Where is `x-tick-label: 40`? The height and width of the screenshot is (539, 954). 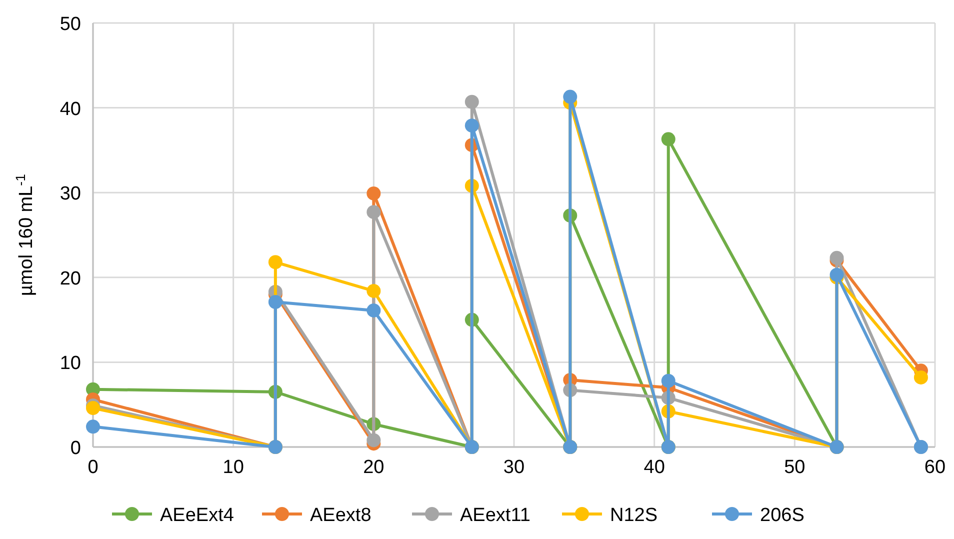 x-tick-label: 40 is located at coordinates (654, 467).